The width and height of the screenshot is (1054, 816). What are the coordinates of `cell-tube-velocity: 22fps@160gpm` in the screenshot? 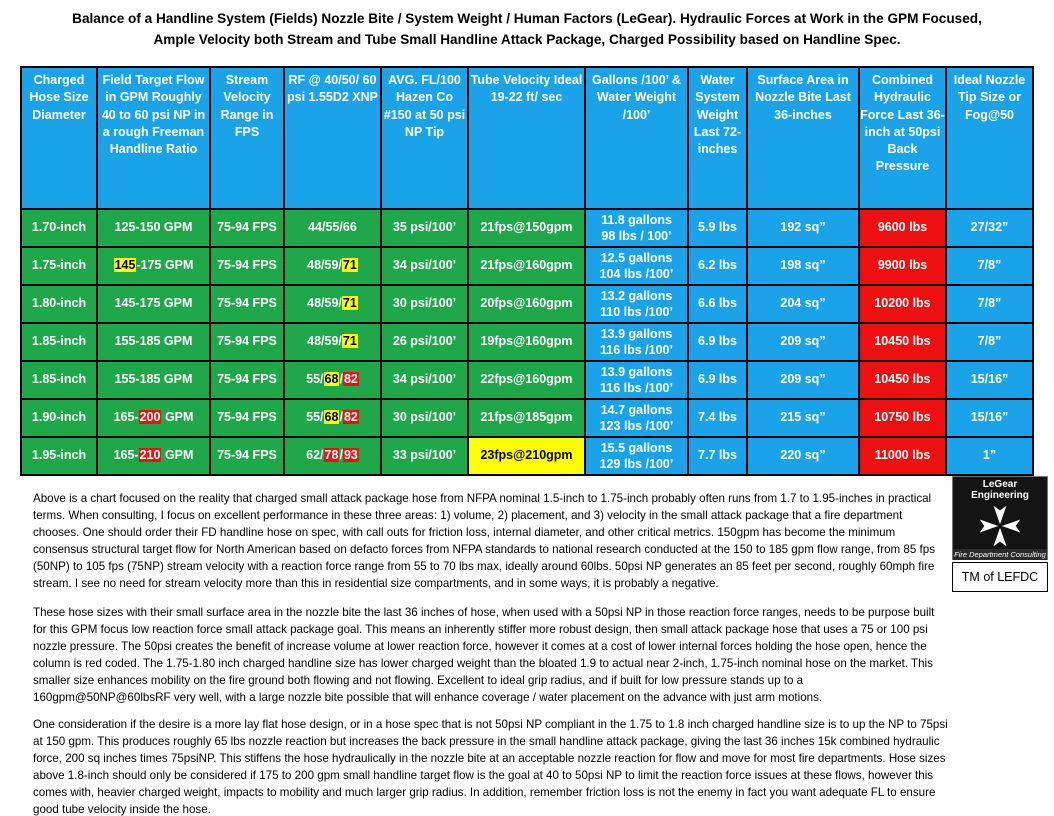 It's located at (526, 380).